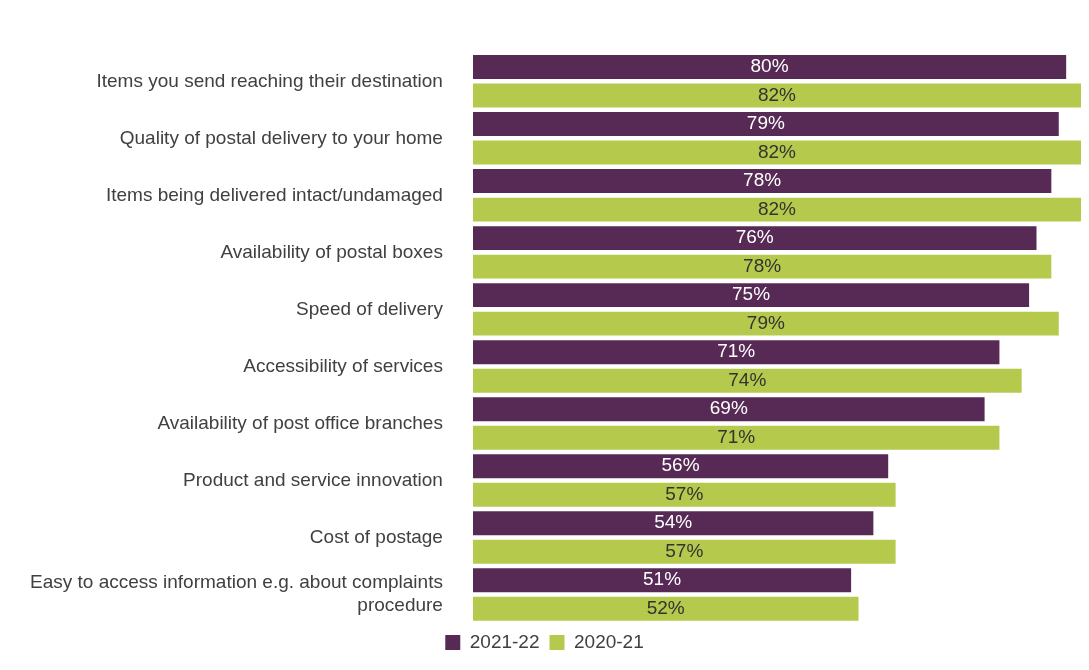 This screenshot has width=1089, height=670. What do you see at coordinates (376, 536) in the screenshot?
I see `y-tick-label: Cost of postage` at bounding box center [376, 536].